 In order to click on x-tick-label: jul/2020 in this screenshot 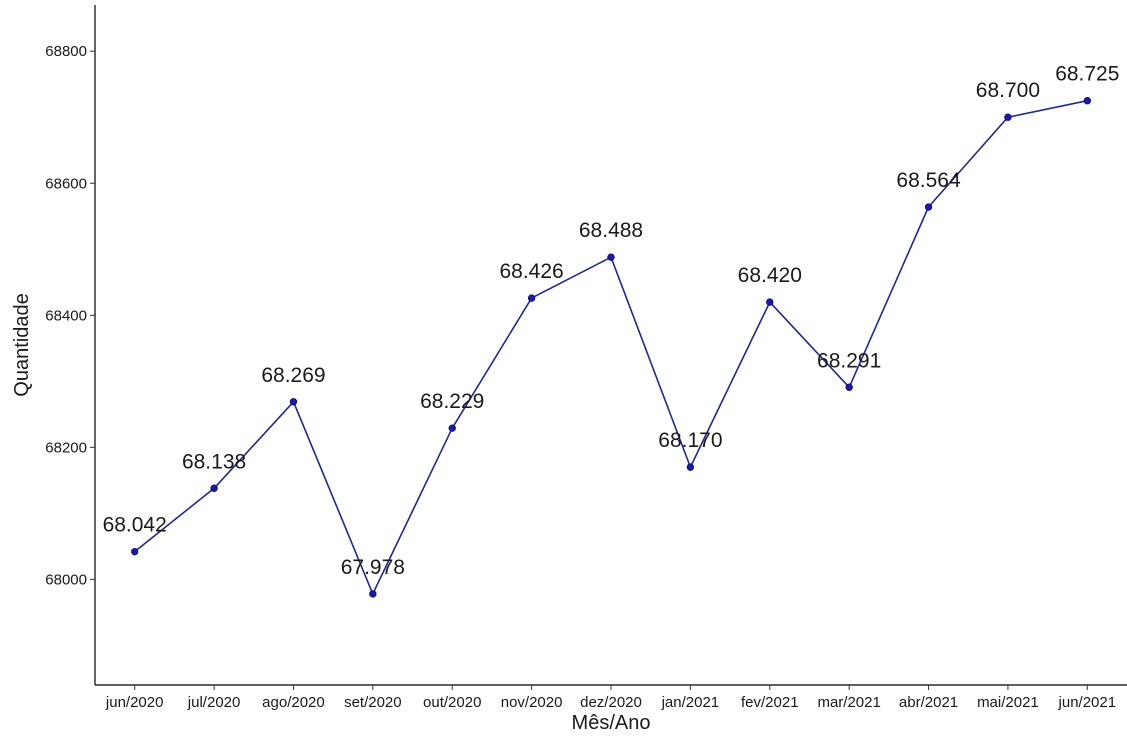, I will do `click(214, 702)`.